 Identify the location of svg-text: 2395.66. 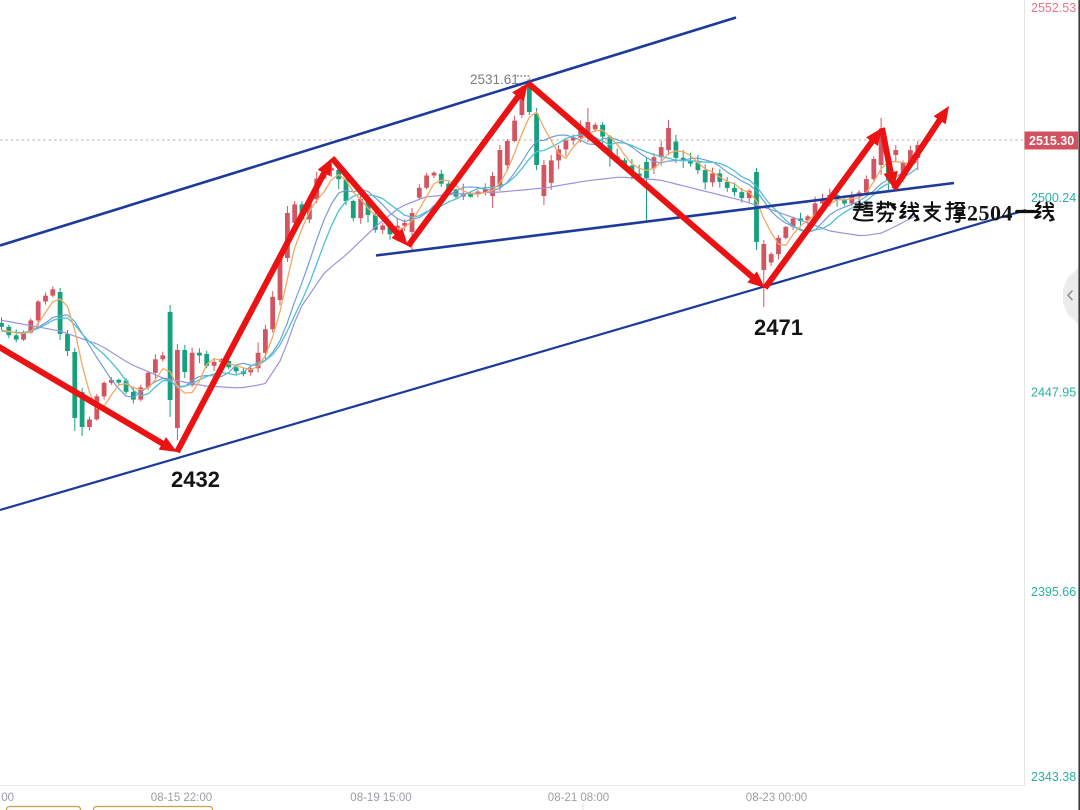
(1053, 592).